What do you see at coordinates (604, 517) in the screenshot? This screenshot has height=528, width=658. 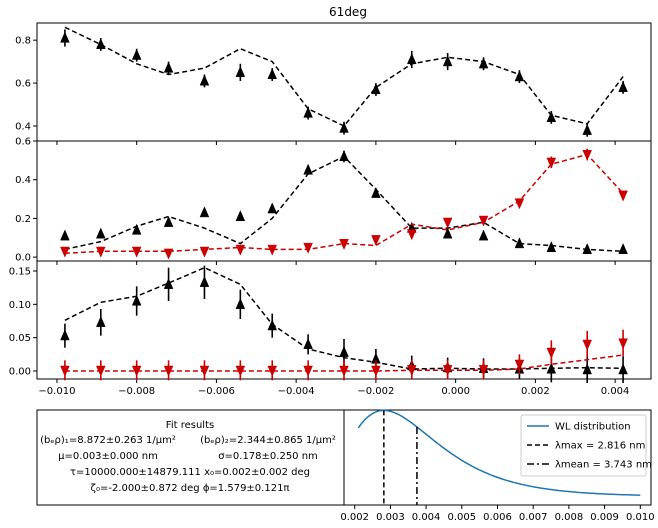 I see `wl-x-tick-label: 0.009` at bounding box center [604, 517].